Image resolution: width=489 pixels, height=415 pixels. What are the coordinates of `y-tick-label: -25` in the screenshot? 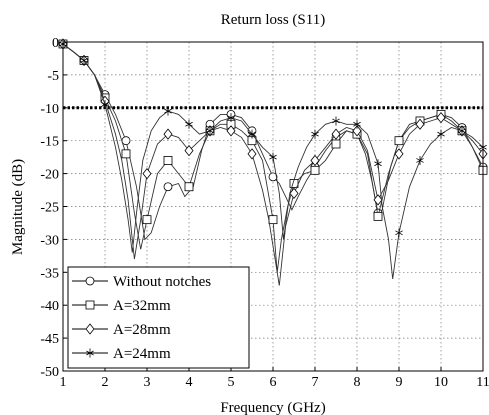 It's located at (49, 208).